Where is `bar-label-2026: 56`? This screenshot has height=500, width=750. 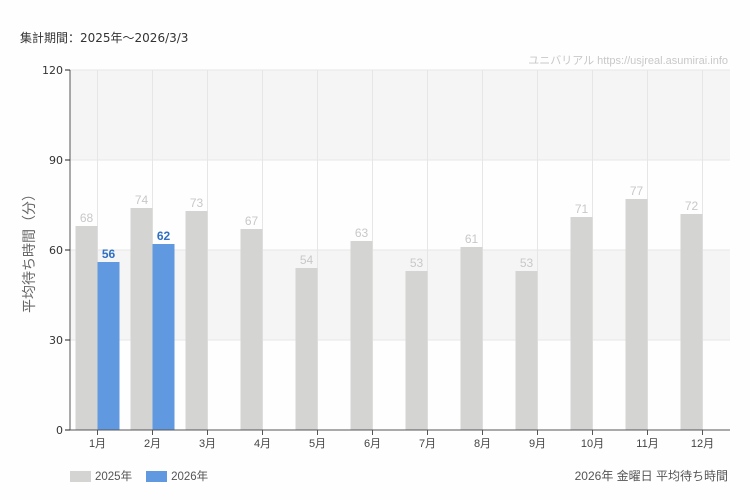 bar-label-2026: 56 is located at coordinates (109, 254).